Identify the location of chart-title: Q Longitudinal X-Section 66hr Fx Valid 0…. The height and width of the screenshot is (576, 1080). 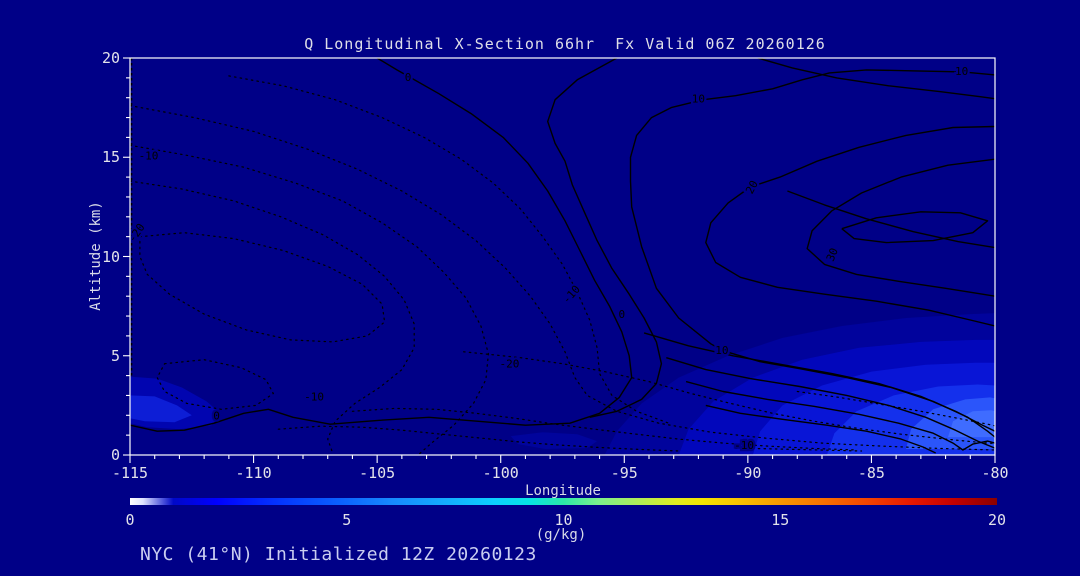
(565, 44).